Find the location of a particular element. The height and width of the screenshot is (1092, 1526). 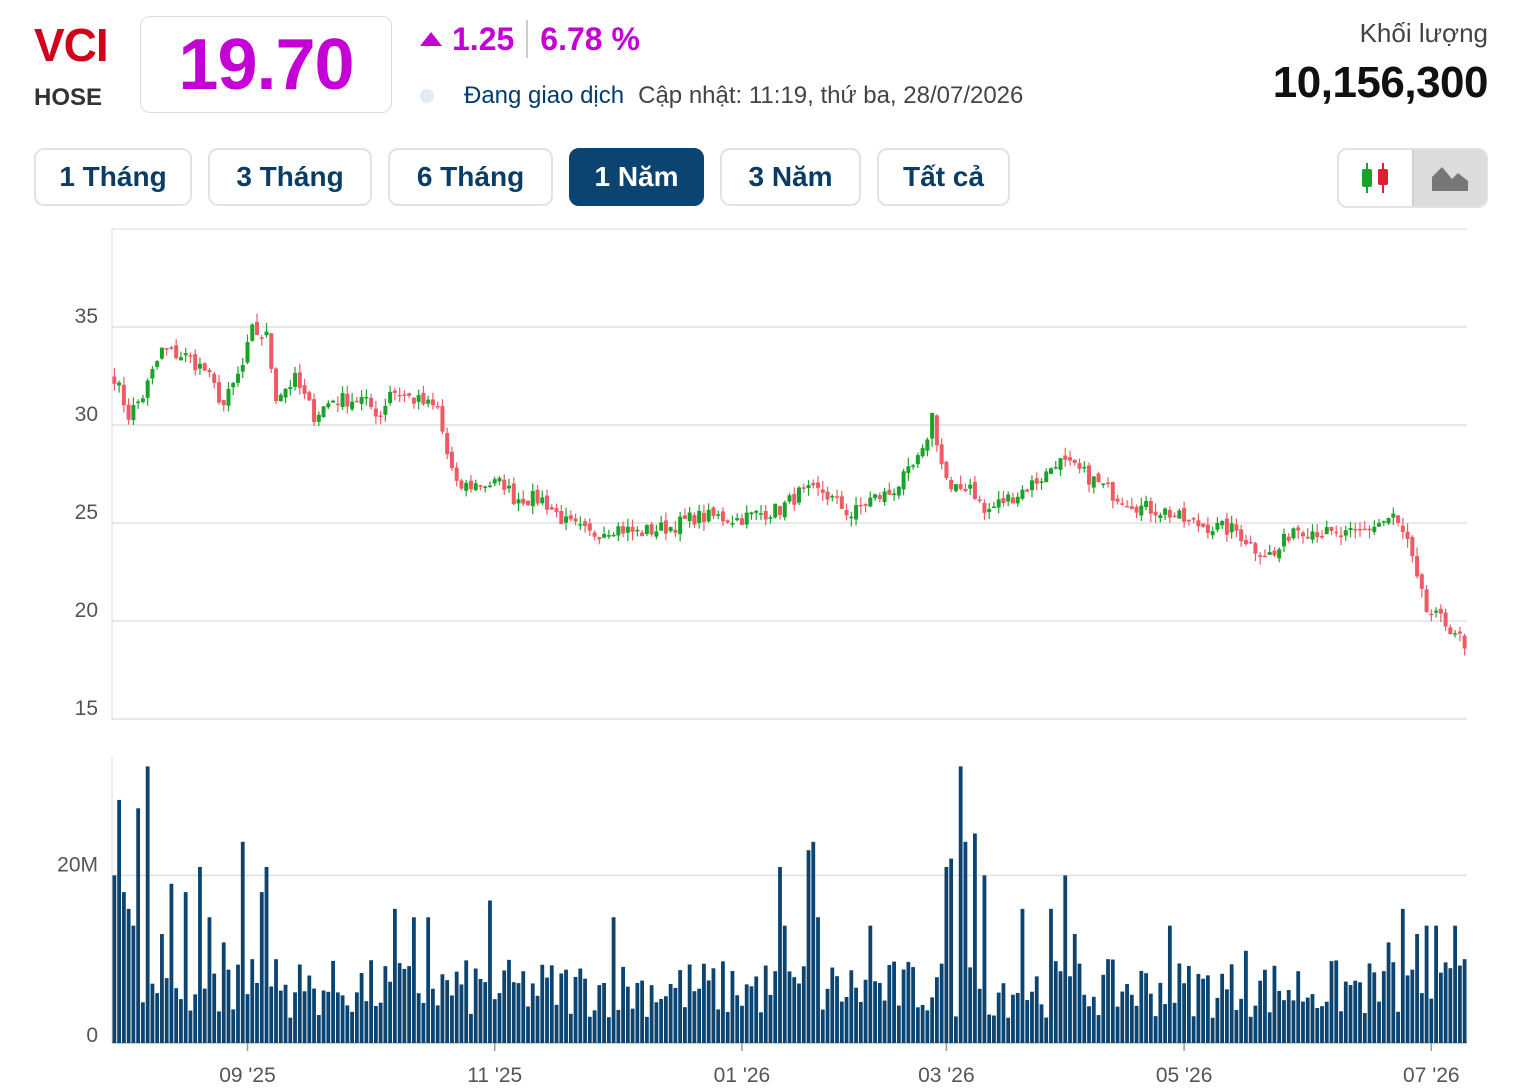

tab-1-year: 1 Năm is located at coordinates (636, 177).